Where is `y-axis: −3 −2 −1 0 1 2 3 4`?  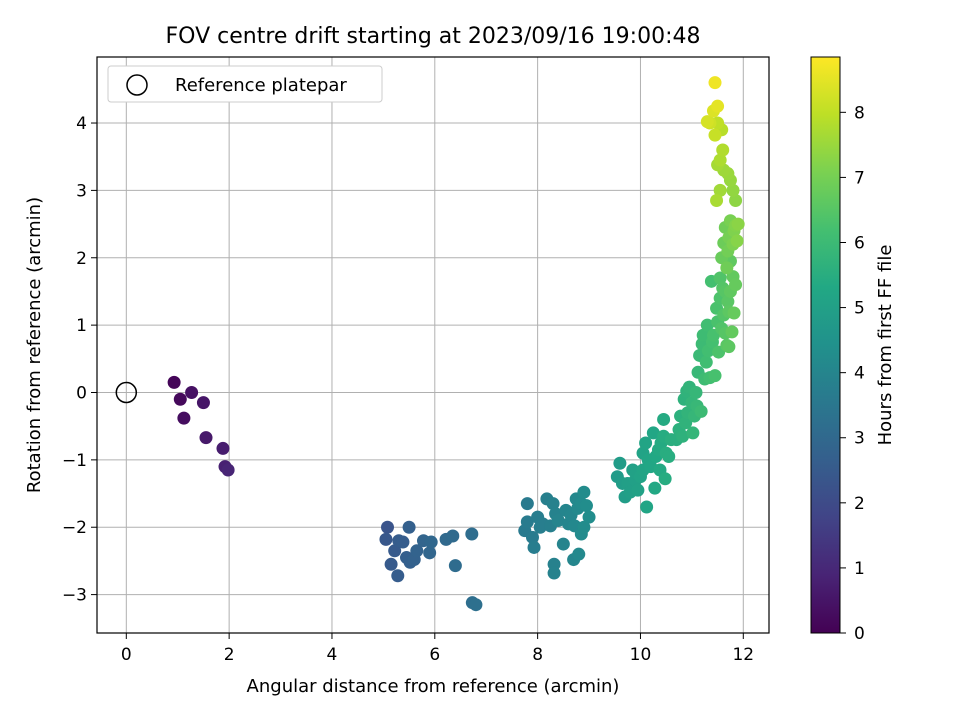 y-axis: −3 −2 −1 0 1 2 3 4 is located at coordinates (79, 360).